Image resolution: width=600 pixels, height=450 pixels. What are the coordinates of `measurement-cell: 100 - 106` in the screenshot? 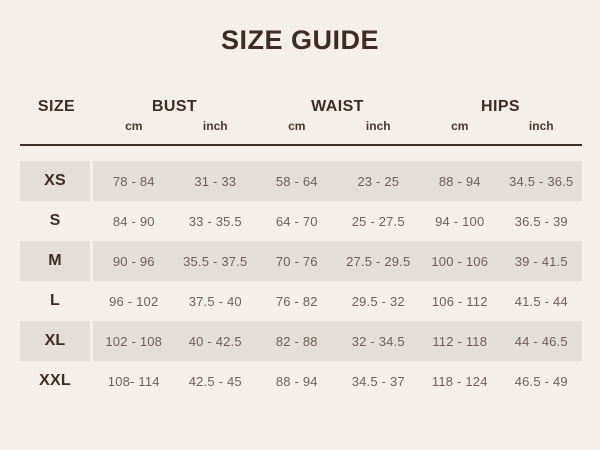 It's located at (460, 261).